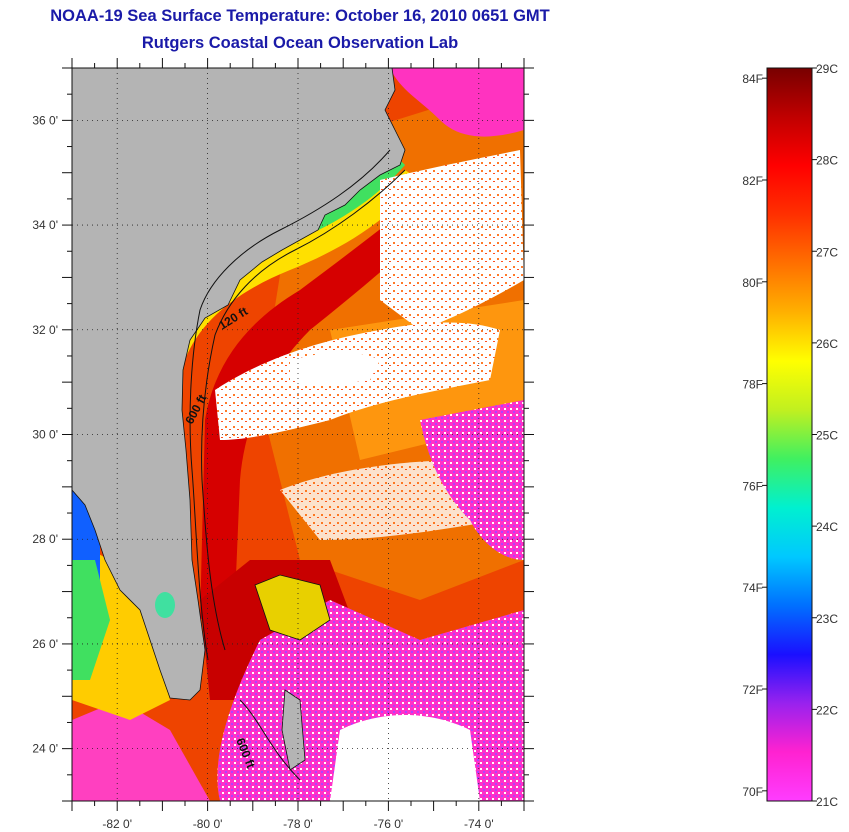  I want to click on lat-label: 36 0', so click(45, 120).